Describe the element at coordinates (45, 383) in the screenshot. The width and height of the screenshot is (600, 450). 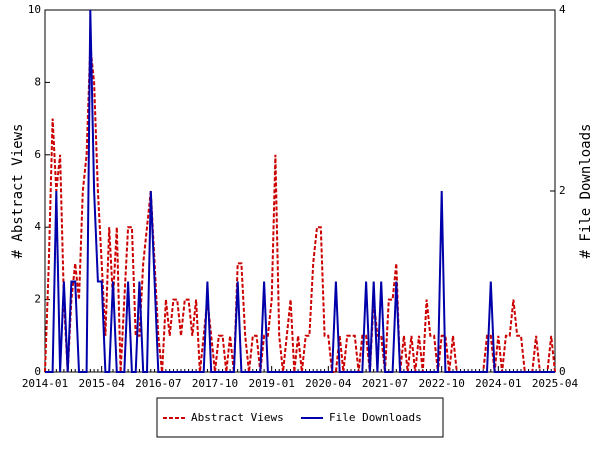
I see `x-tick-label: 2014-01` at that location.